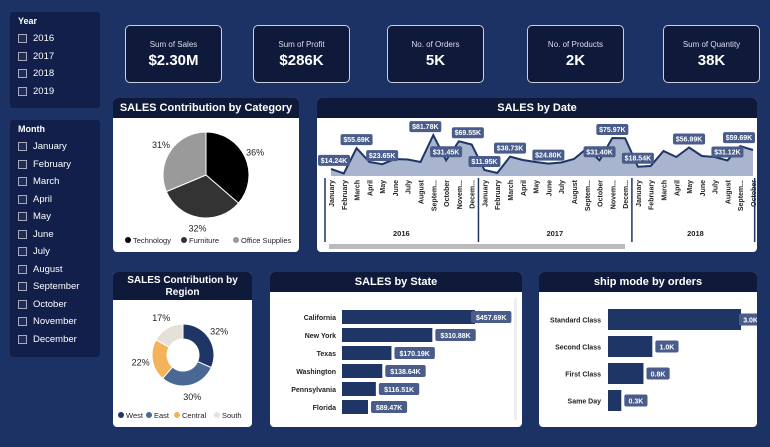 This screenshot has width=770, height=447. I want to click on legend-label: West, so click(135, 415).